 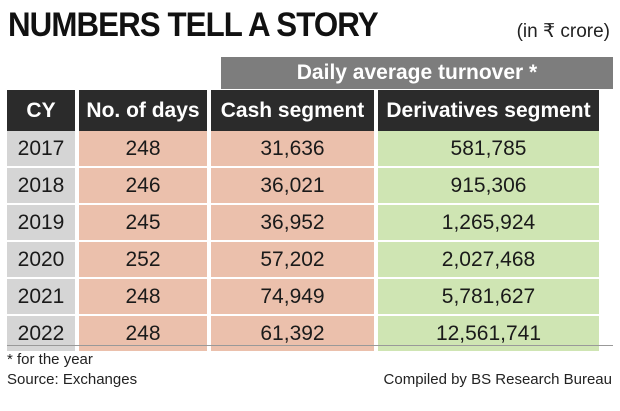 What do you see at coordinates (417, 73) in the screenshot?
I see `group-header-daily-average-turnover: Daily average turnover *` at bounding box center [417, 73].